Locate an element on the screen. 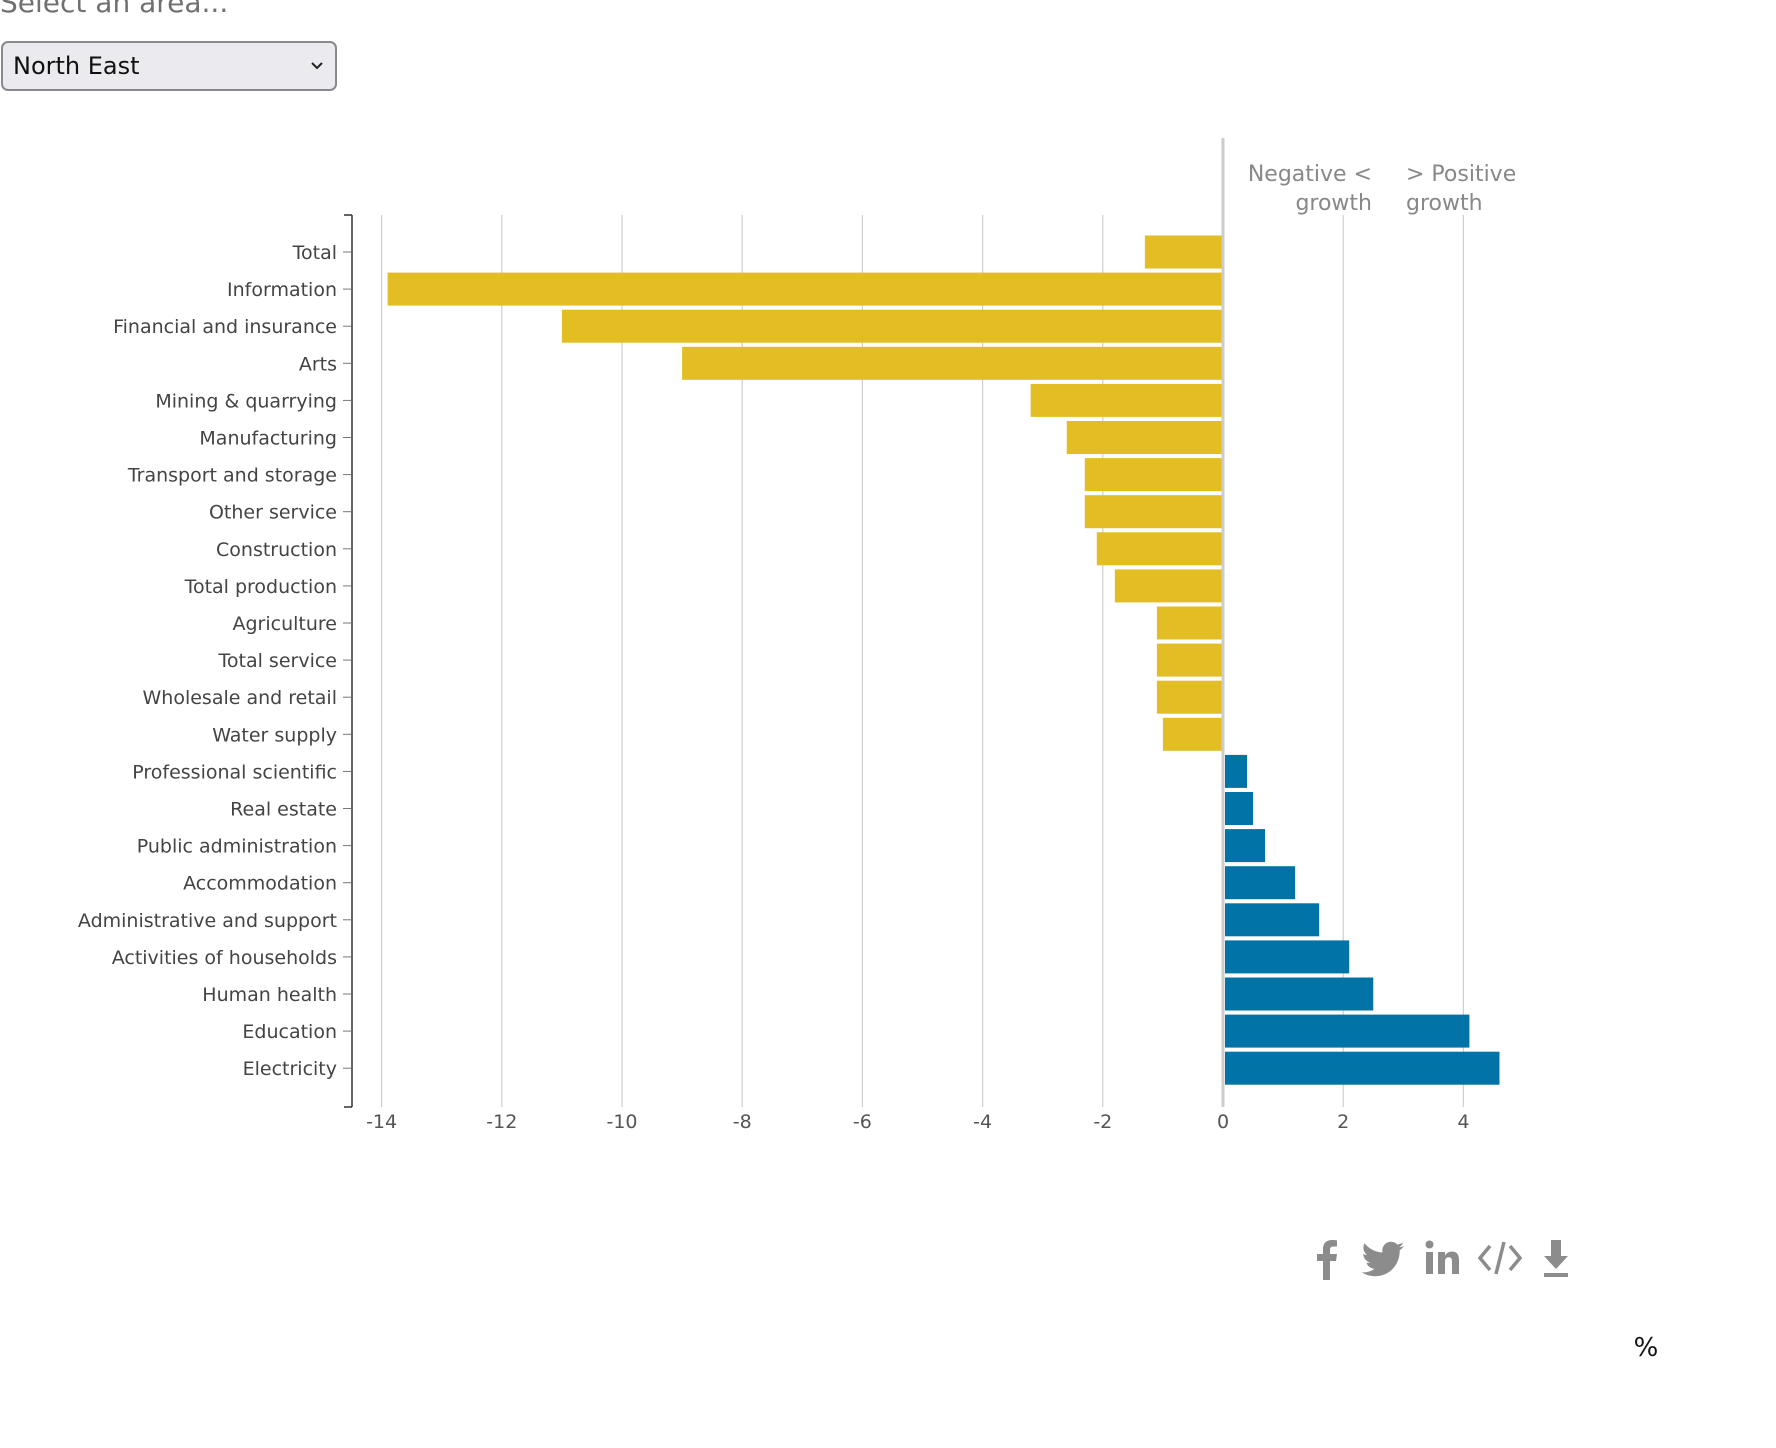  linkedin-icon is located at coordinates (1442, 1258).